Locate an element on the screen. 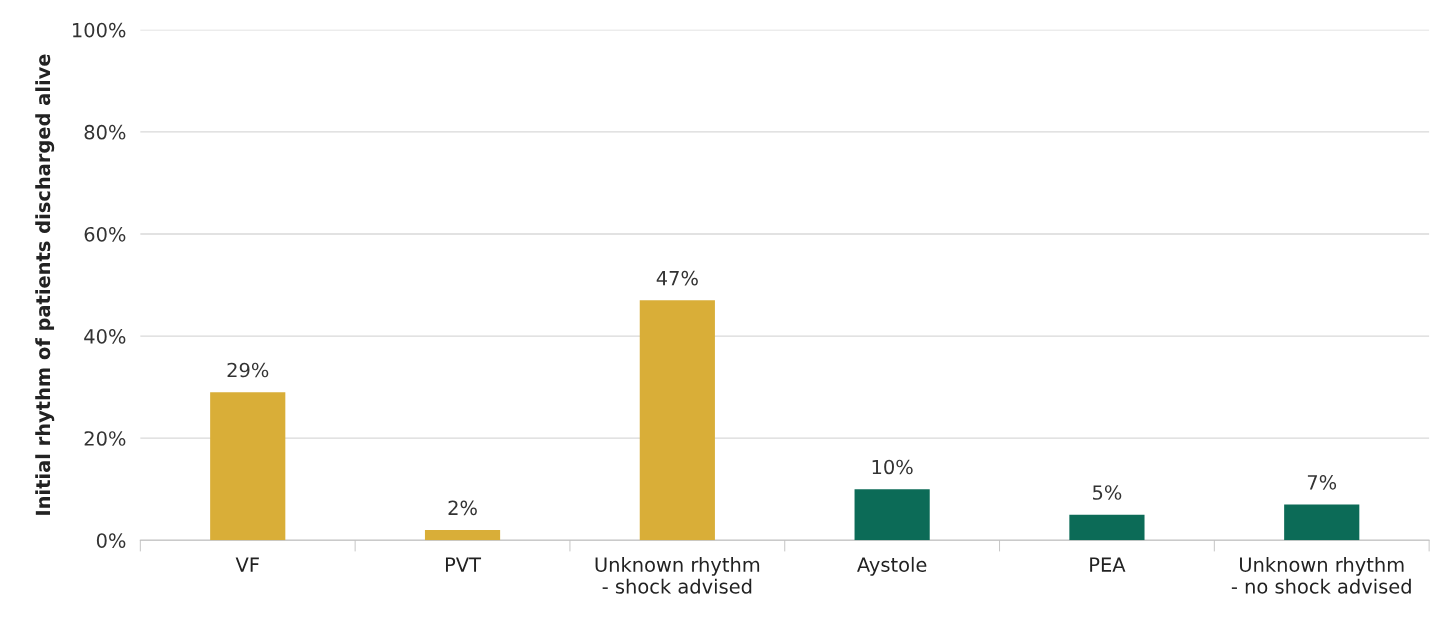 The width and height of the screenshot is (1432, 621). x-tick-label: Unknown rhythm - shock advised is located at coordinates (677, 575).